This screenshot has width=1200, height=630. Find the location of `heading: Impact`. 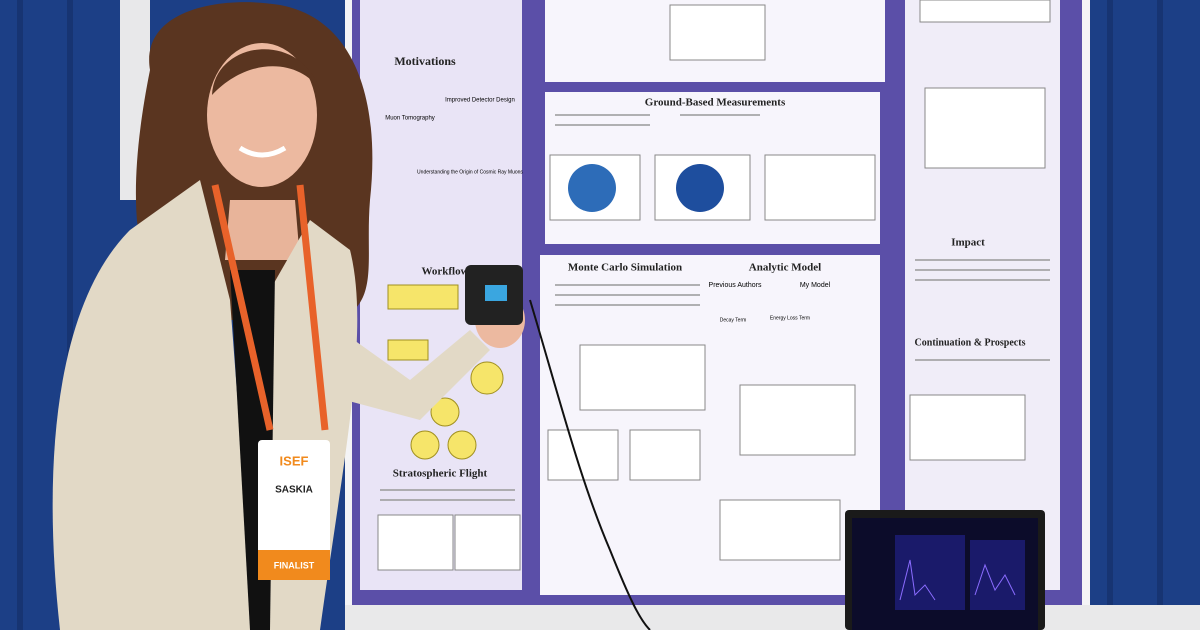

heading: Impact is located at coordinates (968, 243).